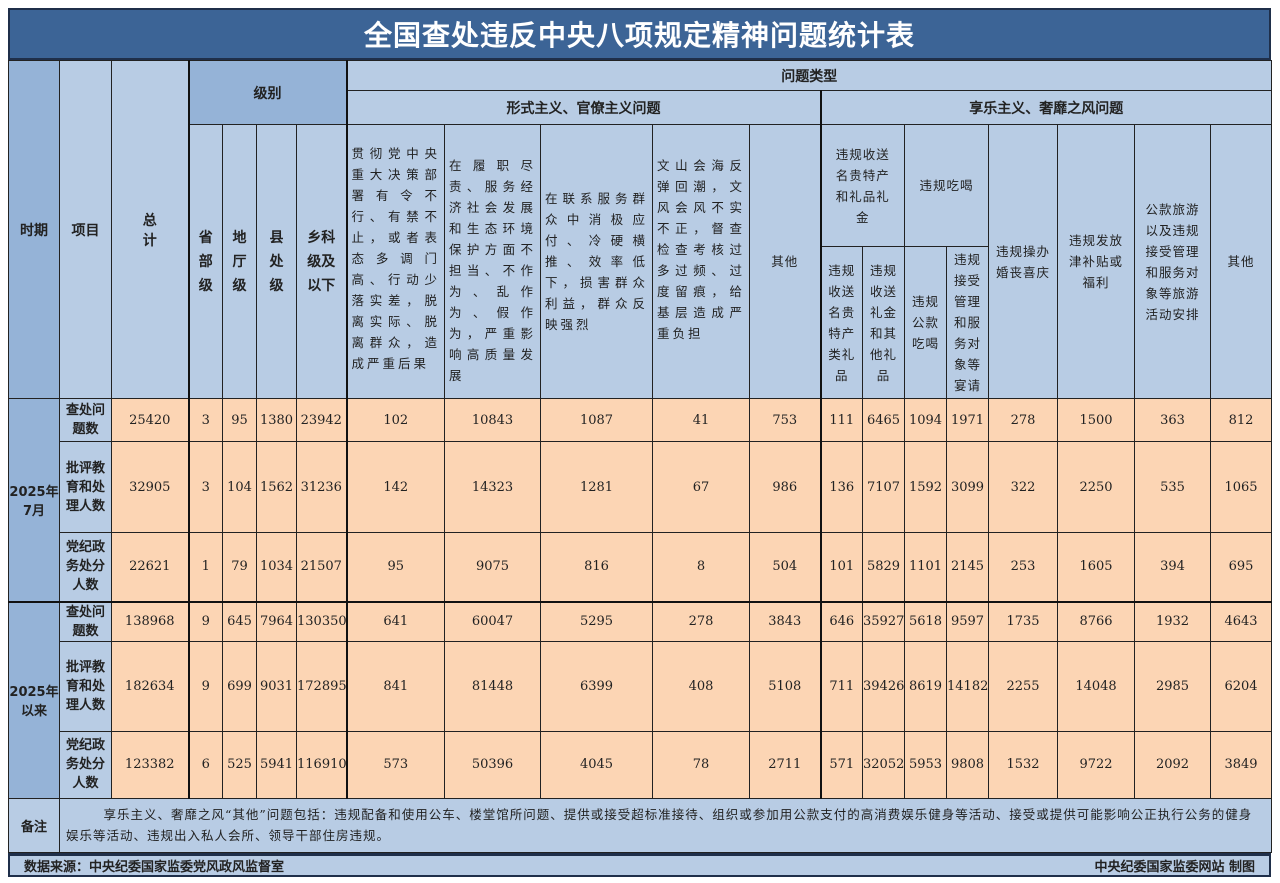 Image resolution: width=1280 pixels, height=883 pixels. What do you see at coordinates (150, 420) in the screenshot?
I see `value-cell: 25420` at bounding box center [150, 420].